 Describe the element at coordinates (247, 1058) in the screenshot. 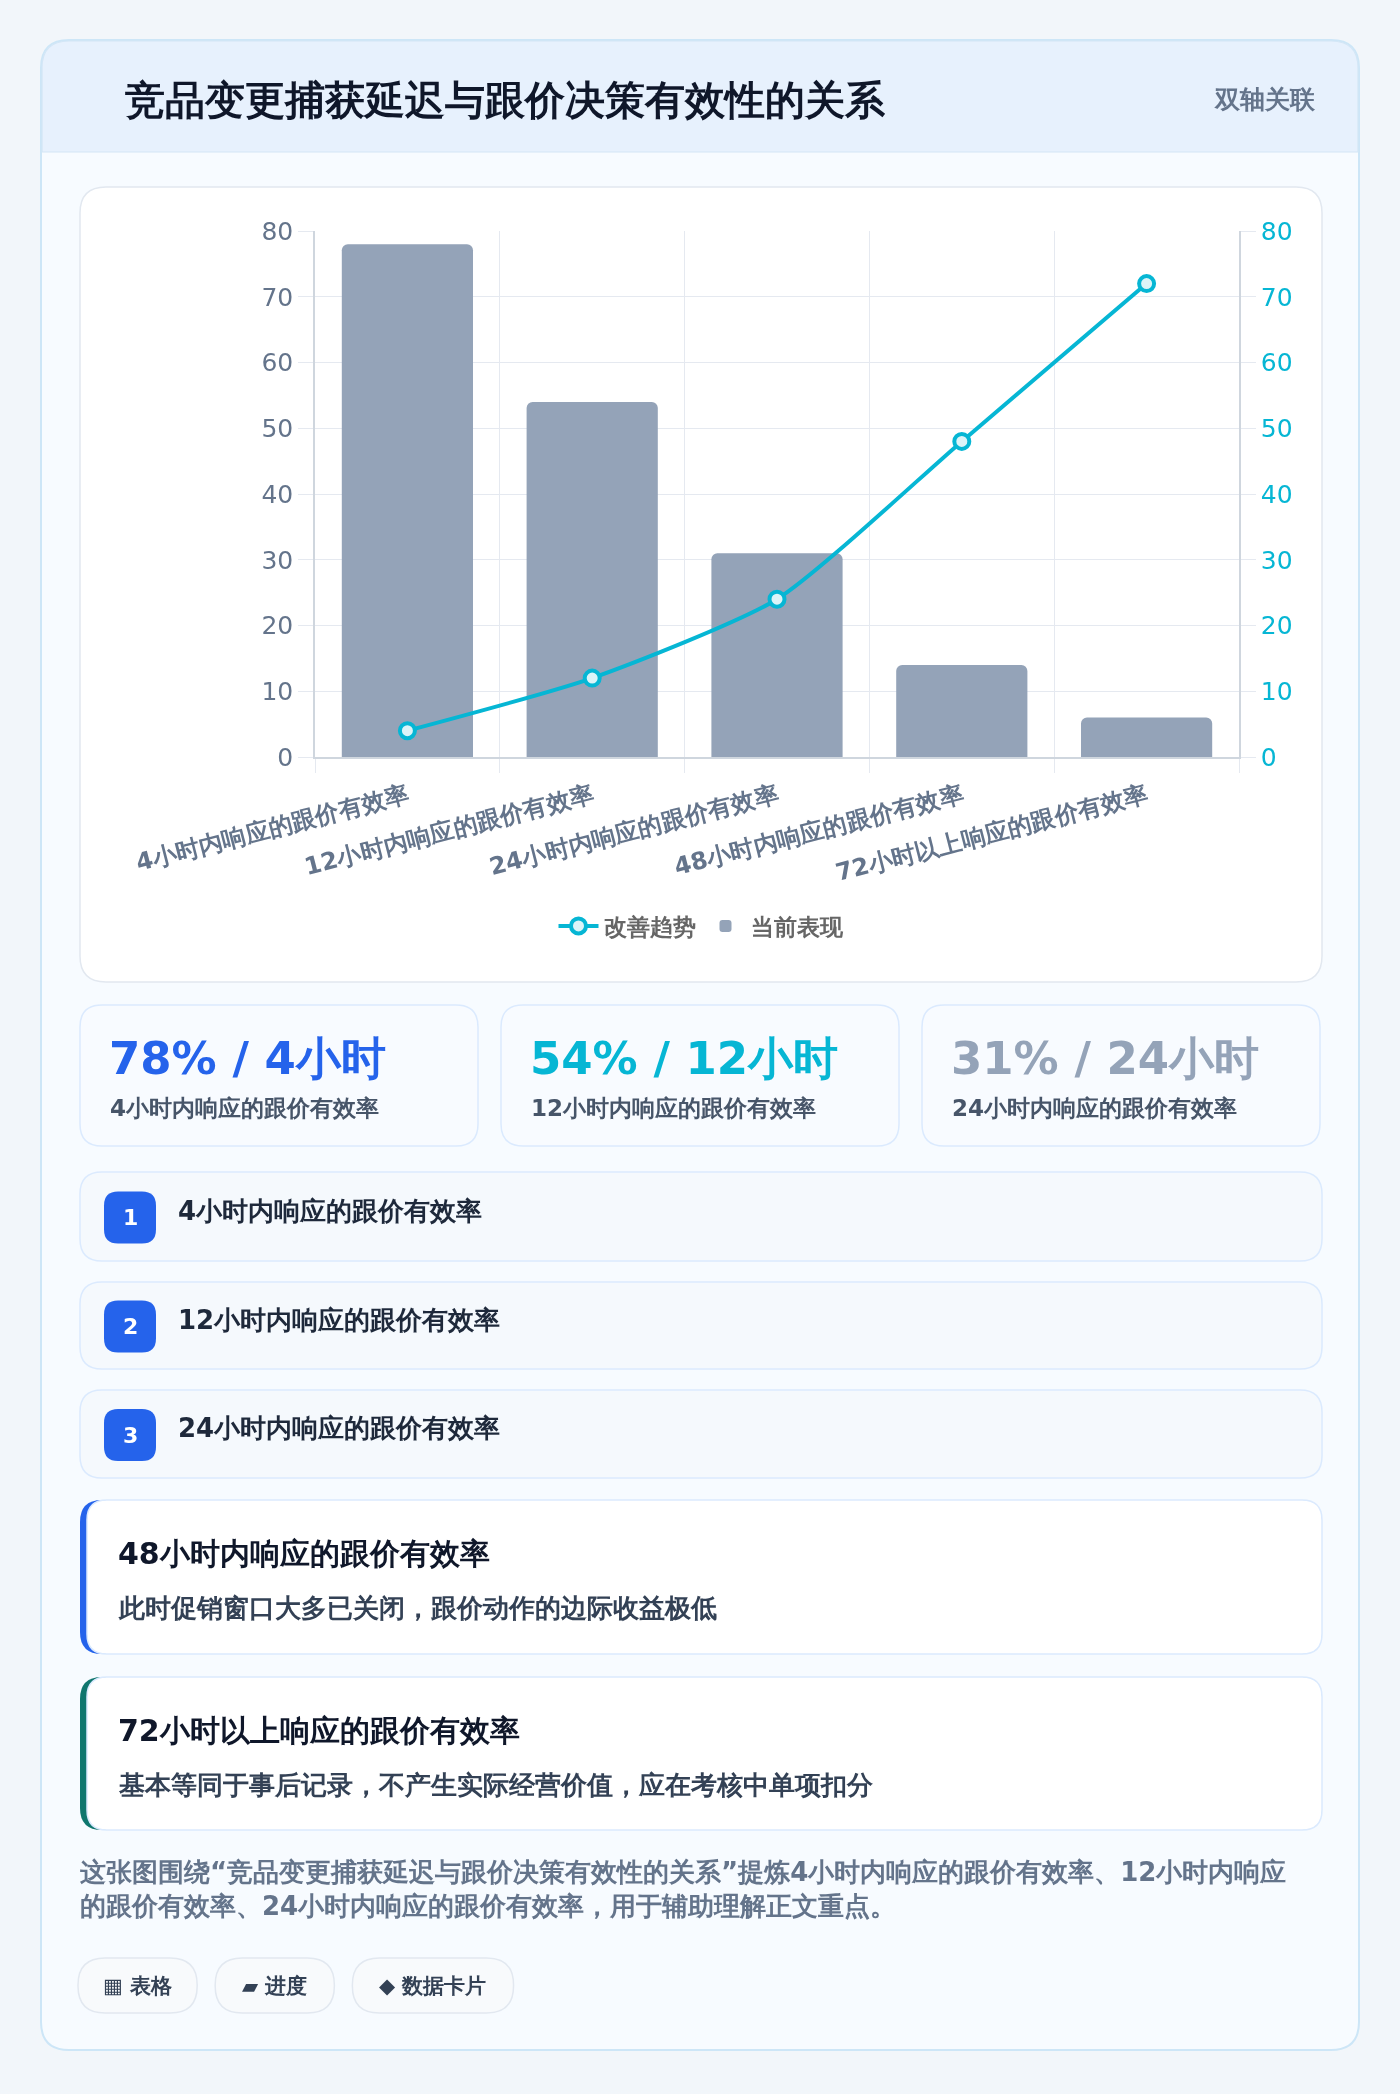

I see `text: 78% / 4小时` at that location.